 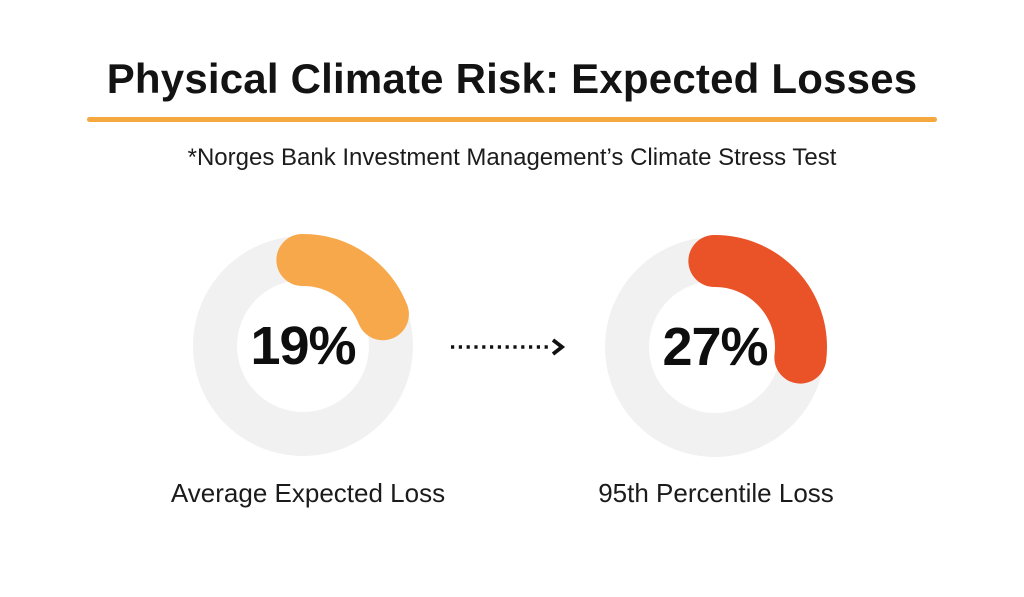 I want to click on gauge-value: 27%, so click(x=715, y=347).